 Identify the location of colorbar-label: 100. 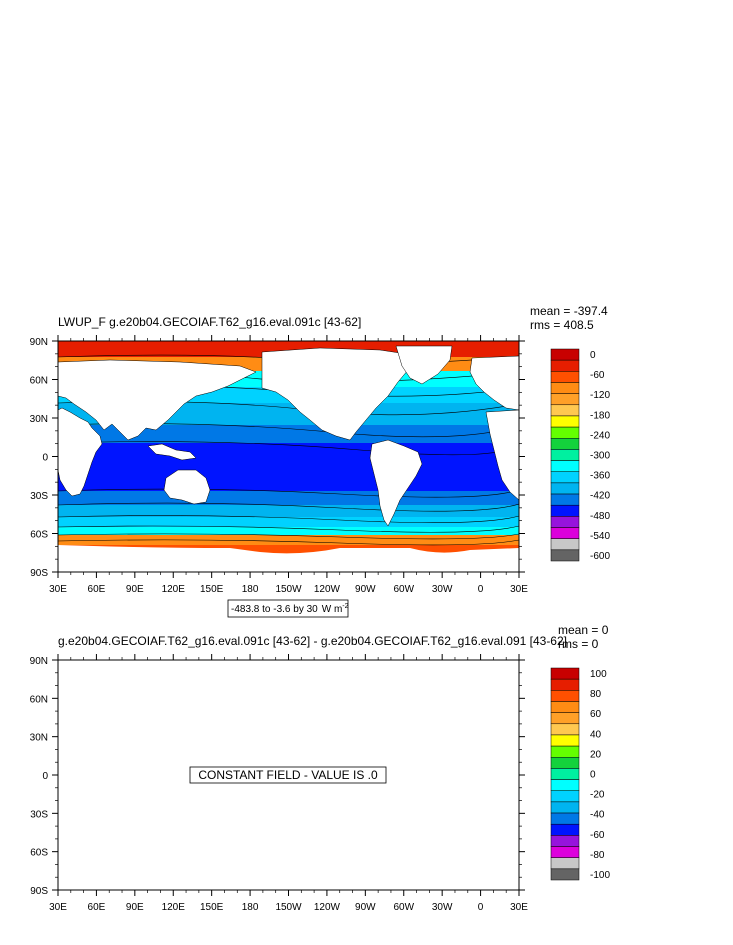
(598, 674).